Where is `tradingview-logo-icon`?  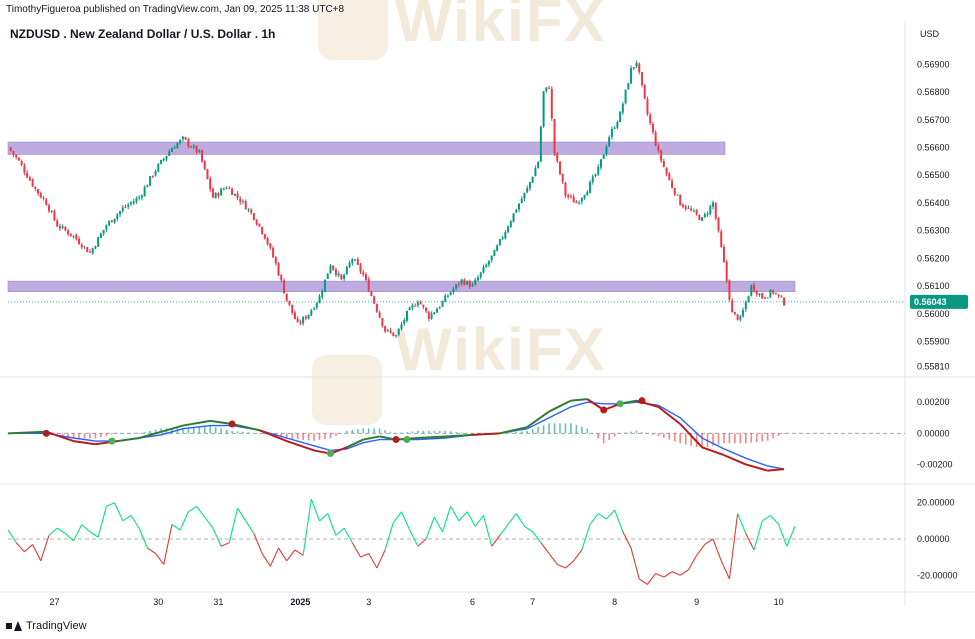 tradingview-logo-icon is located at coordinates (14, 626).